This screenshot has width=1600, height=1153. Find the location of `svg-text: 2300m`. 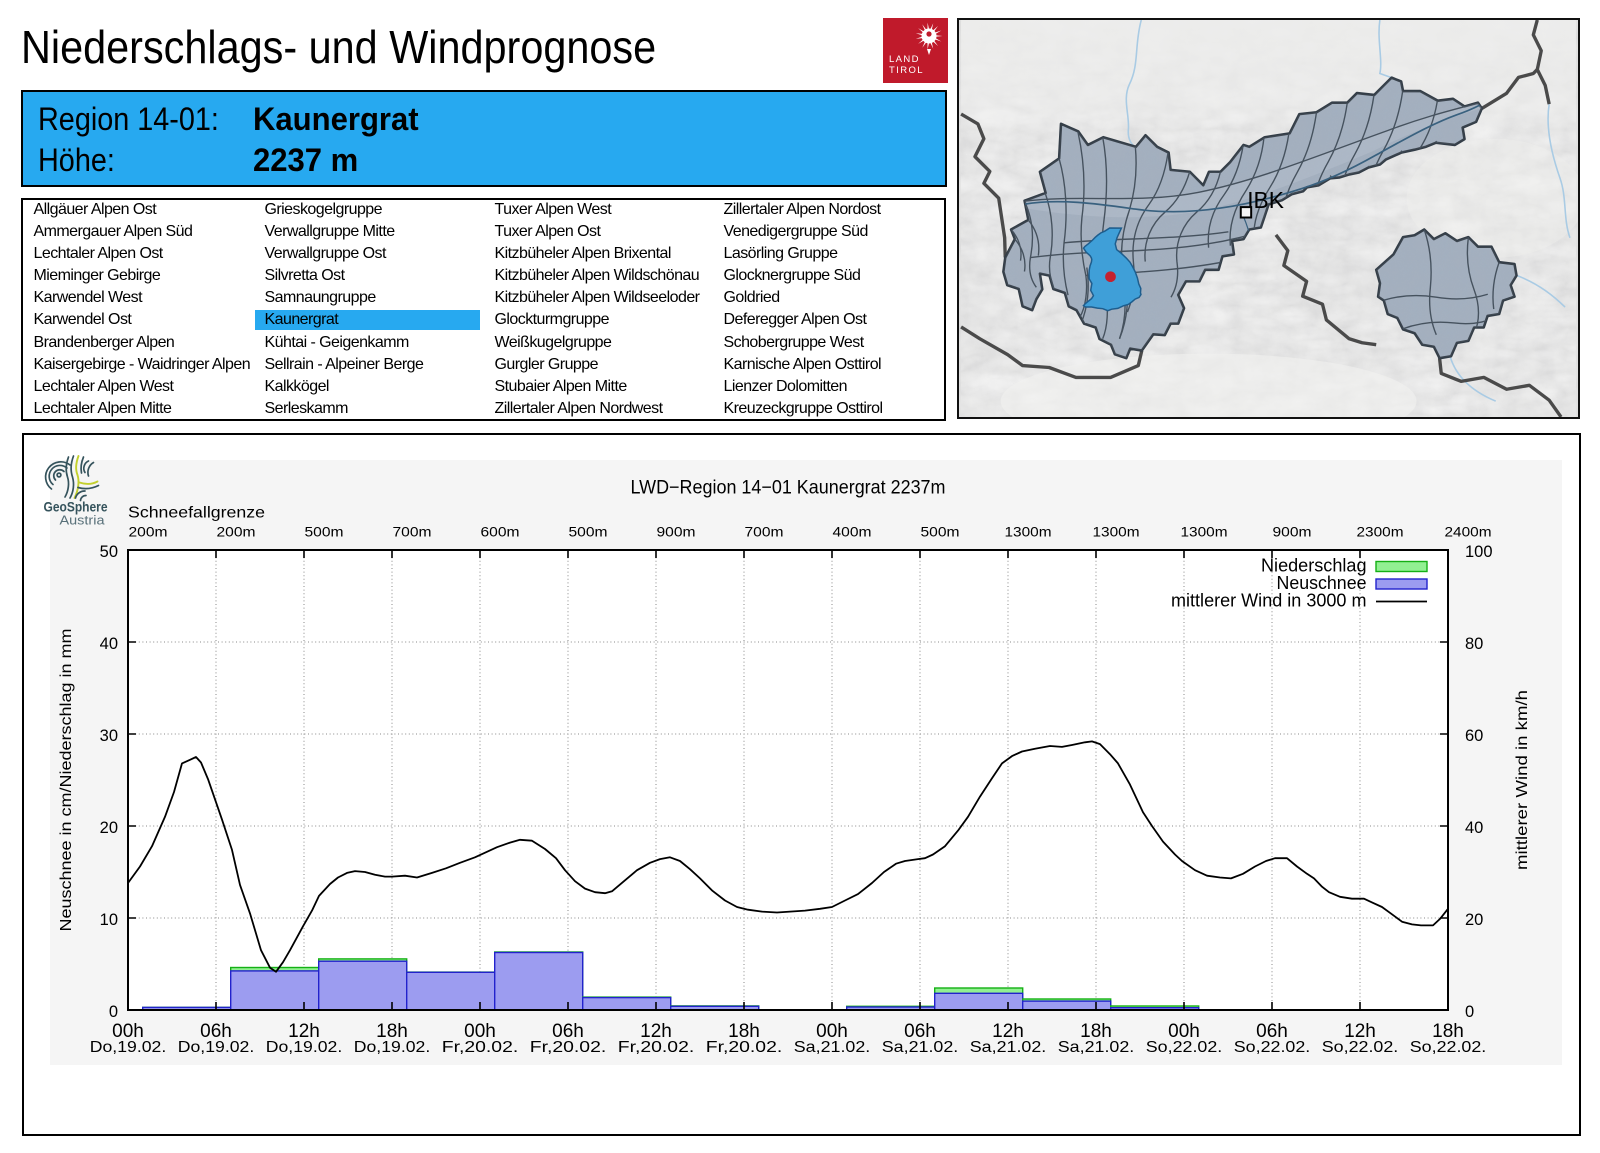

svg-text: 2300m is located at coordinates (1380, 531).